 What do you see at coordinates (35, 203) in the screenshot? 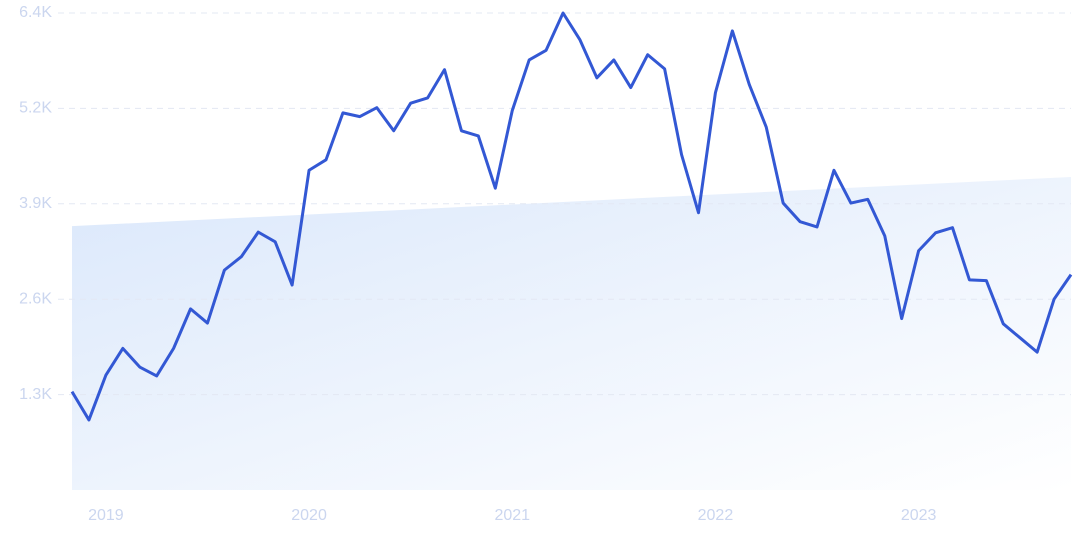
I see `y-tick-label: 3.9K` at bounding box center [35, 203].